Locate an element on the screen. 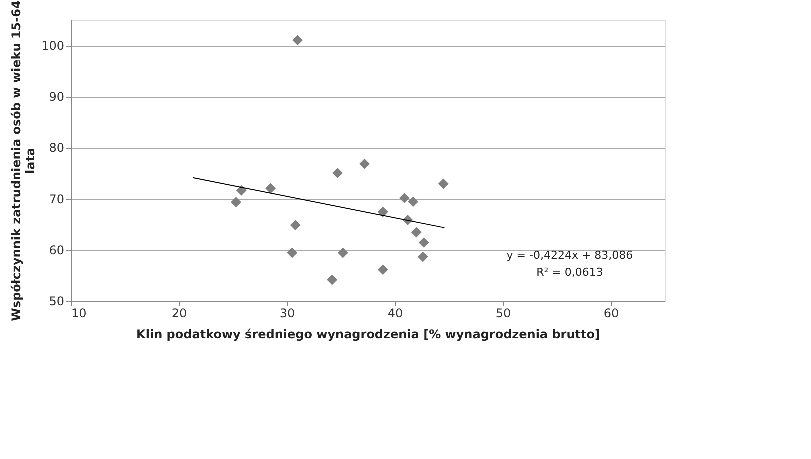 This screenshot has height=459, width=811. x-tick-label: 50 is located at coordinates (504, 313).